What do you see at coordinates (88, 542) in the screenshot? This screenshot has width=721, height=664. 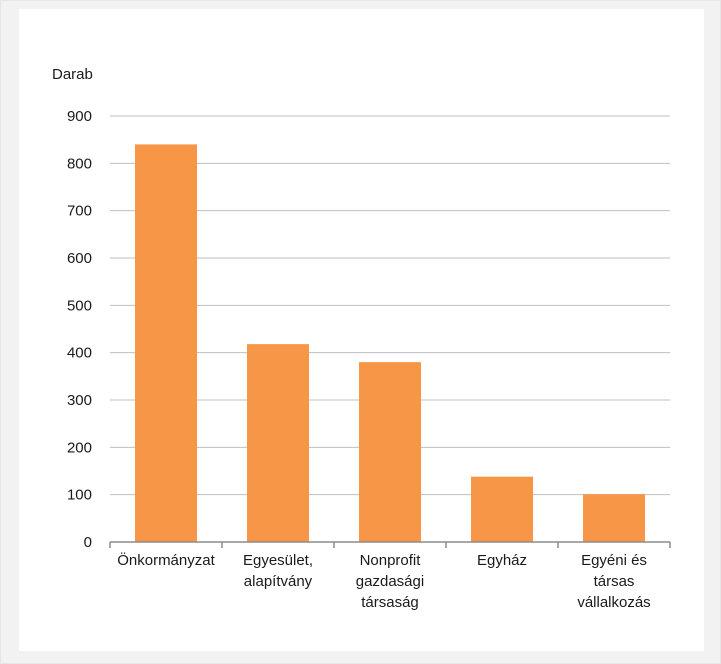 I see `y-tick-label: 0` at bounding box center [88, 542].